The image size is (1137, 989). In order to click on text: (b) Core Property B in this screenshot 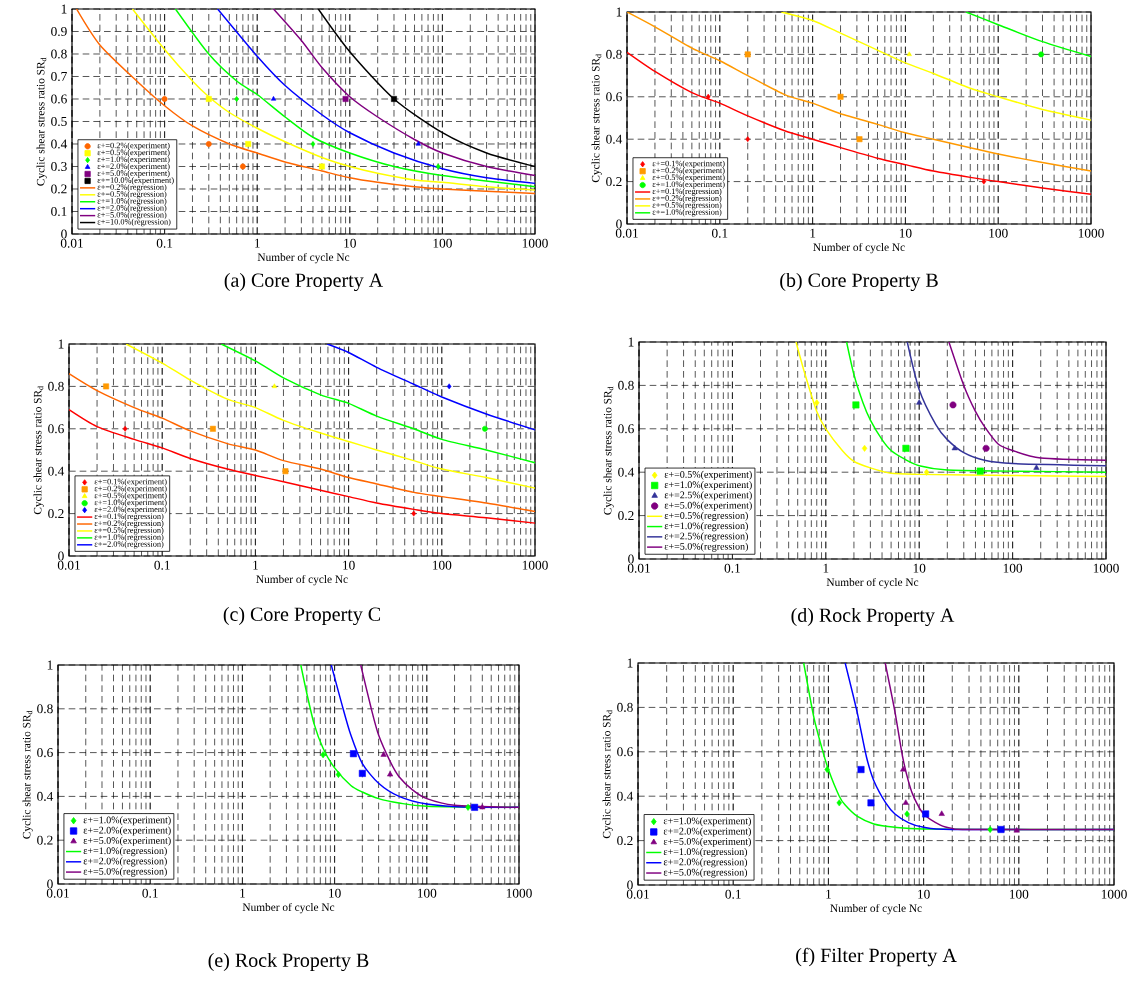, I will do `click(859, 282)`.